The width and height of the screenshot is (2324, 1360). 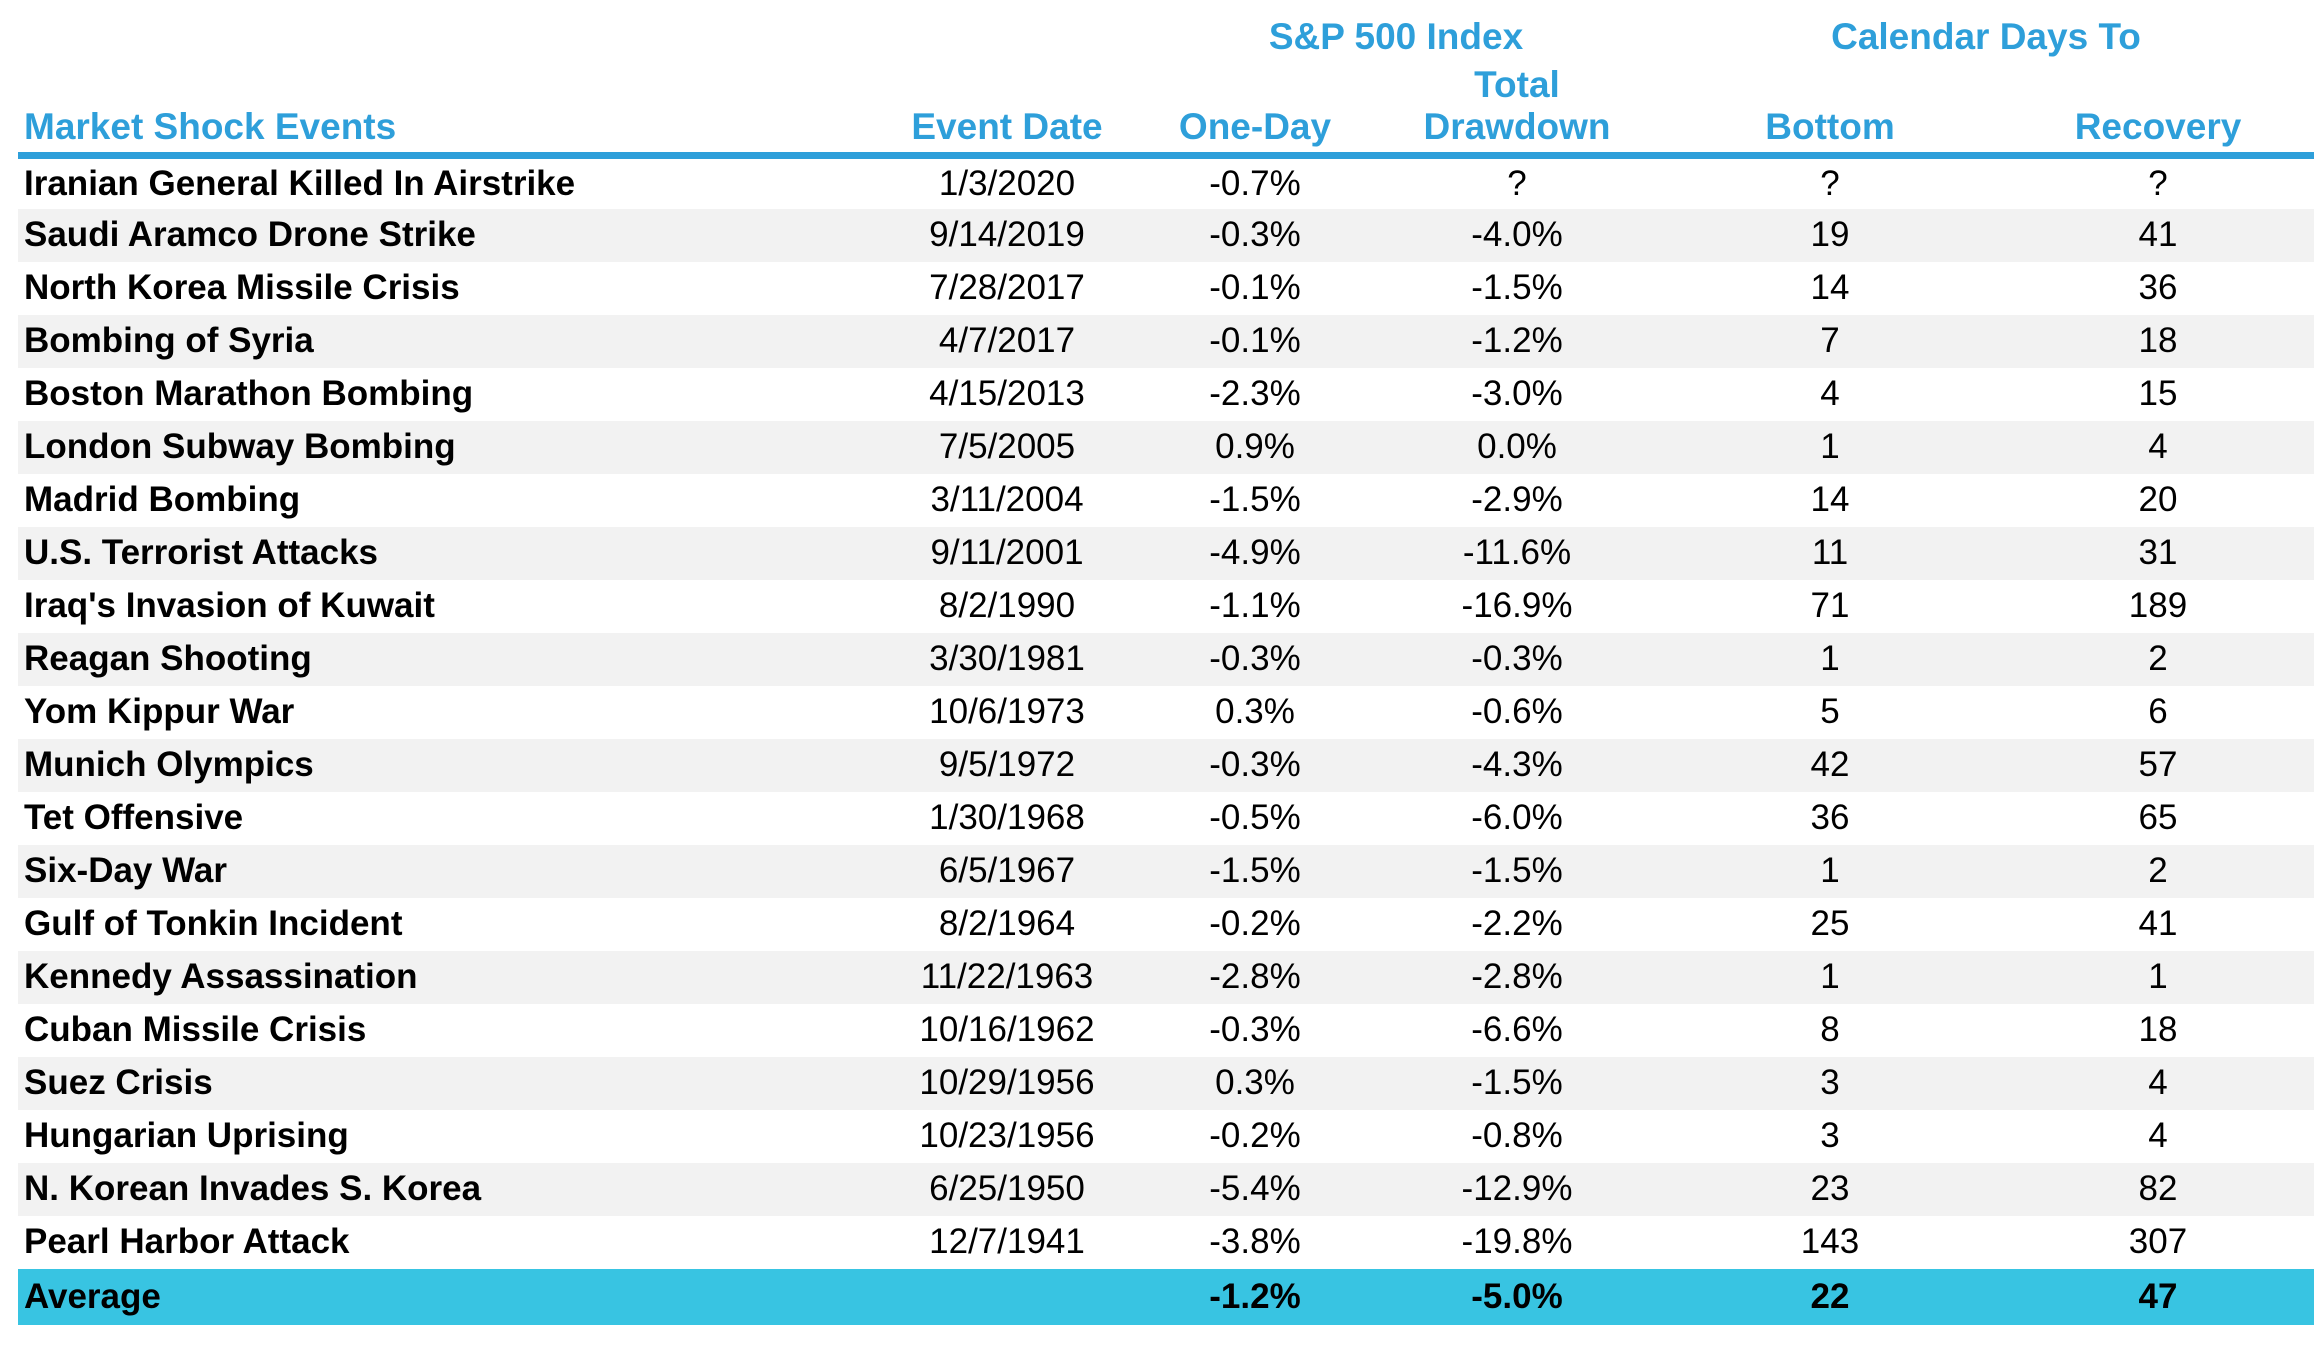 I want to click on event-name-cell: Hungarian Uprising, so click(x=186, y=1135).